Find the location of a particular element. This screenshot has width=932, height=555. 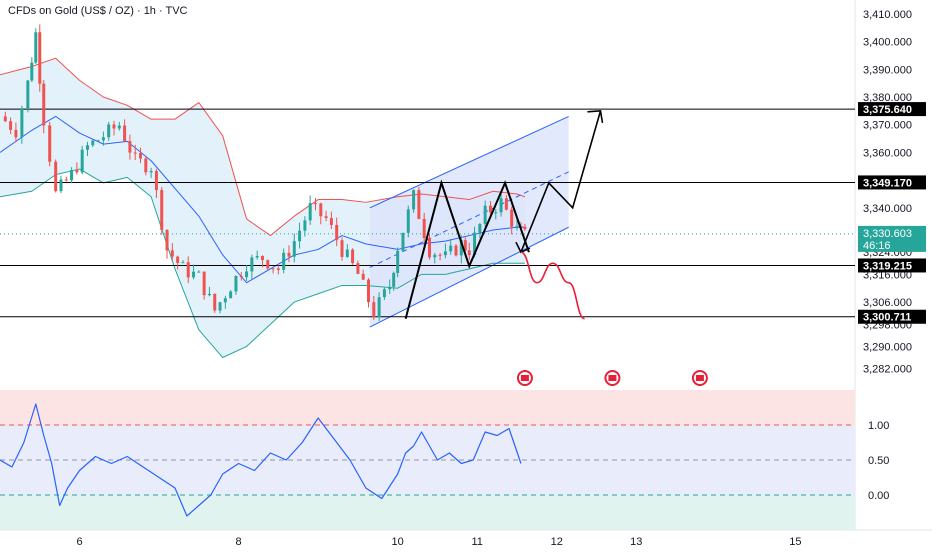

projection-arrow-head is located at coordinates (595, 116).